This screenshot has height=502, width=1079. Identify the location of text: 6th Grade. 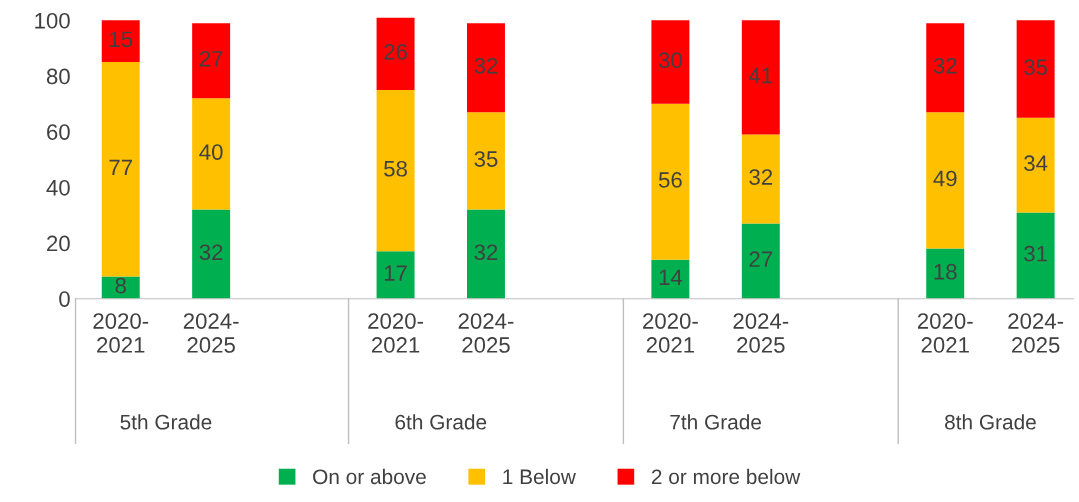
(441, 422).